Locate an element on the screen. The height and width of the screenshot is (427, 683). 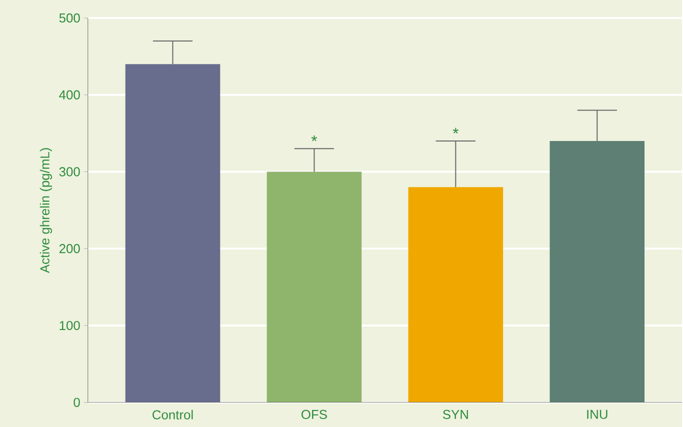
x-tick-label: SYN is located at coordinates (455, 414).